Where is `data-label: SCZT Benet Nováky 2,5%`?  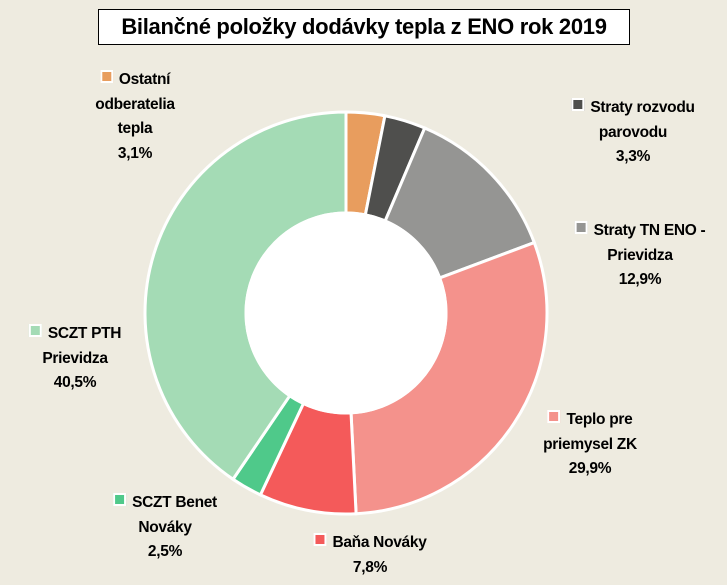 data-label: SCZT Benet Nováky 2,5% is located at coordinates (165, 528).